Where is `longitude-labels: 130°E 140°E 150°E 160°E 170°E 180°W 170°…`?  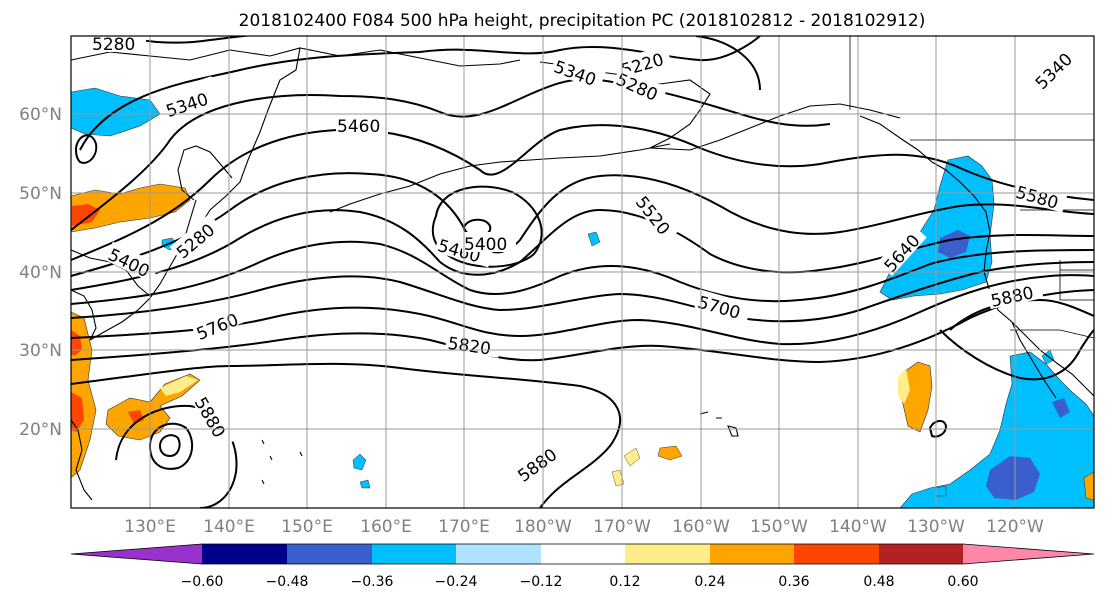
longitude-labels: 130°E 140°E 150°E 160°E 170°E 180°W 170°… is located at coordinates (584, 527).